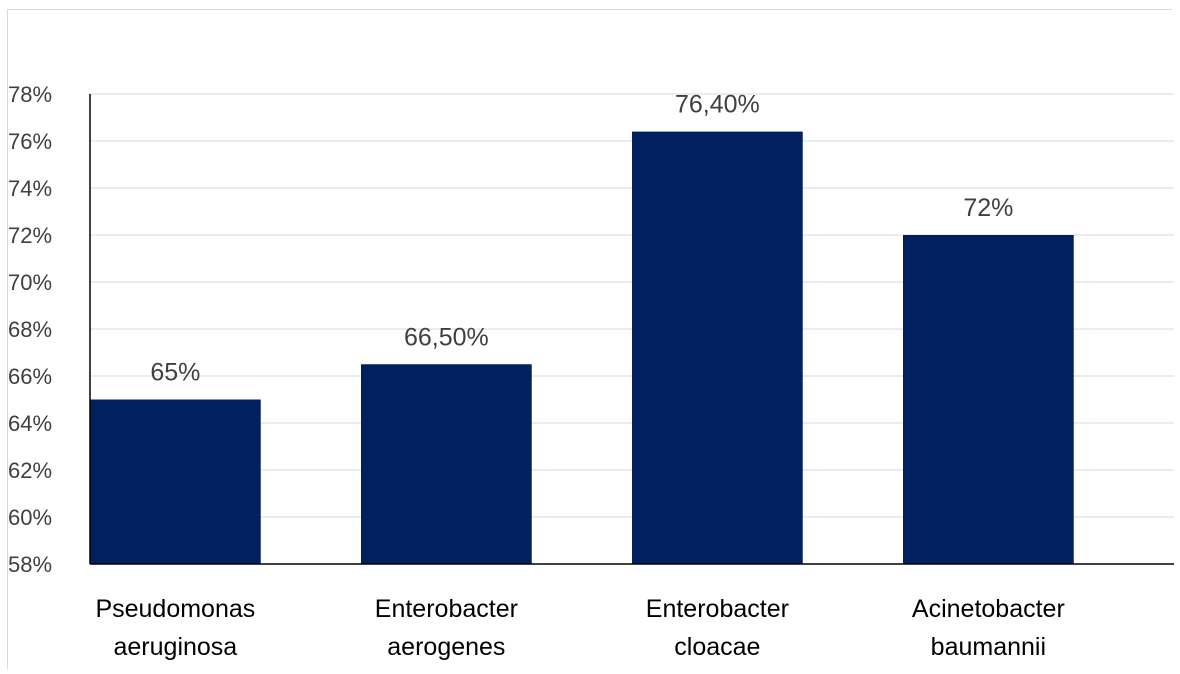 This screenshot has height=674, width=1180. Describe the element at coordinates (30, 282) in the screenshot. I see `y-tick-label: 70%` at that location.